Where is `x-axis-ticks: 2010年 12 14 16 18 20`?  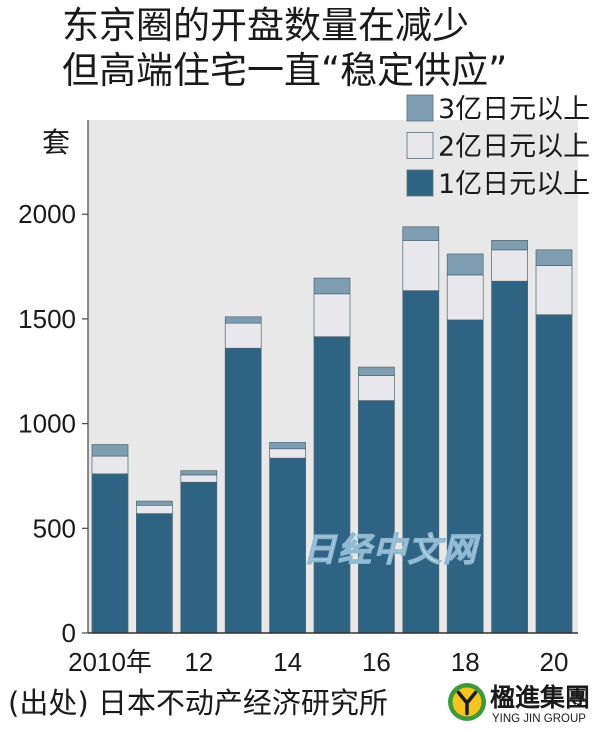
x-axis-ticks: 2010年 12 14 16 18 20 is located at coordinates (318, 662).